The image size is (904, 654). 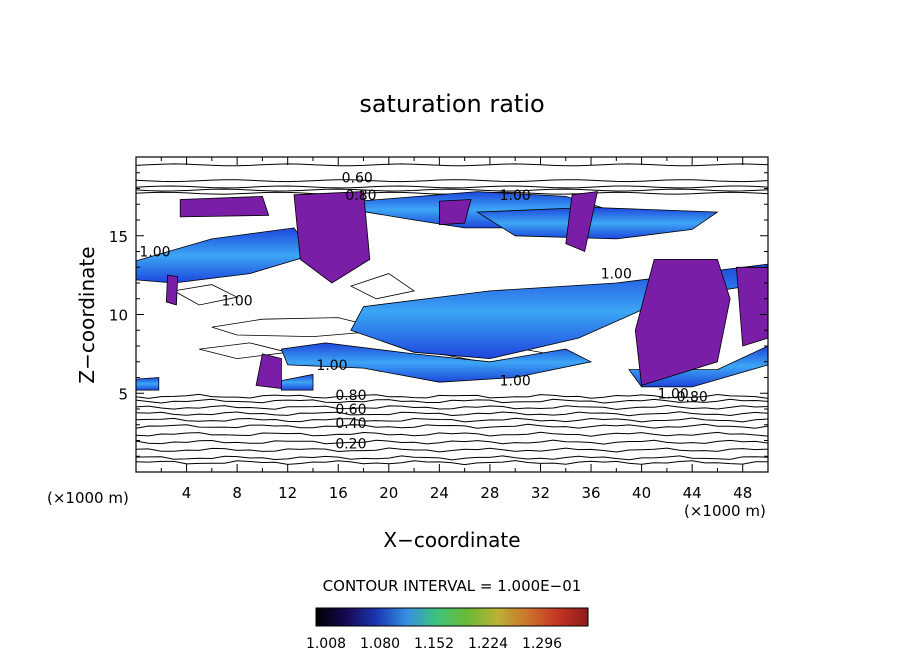 I want to click on x-axis-label: X−coordinate, so click(x=451, y=540).